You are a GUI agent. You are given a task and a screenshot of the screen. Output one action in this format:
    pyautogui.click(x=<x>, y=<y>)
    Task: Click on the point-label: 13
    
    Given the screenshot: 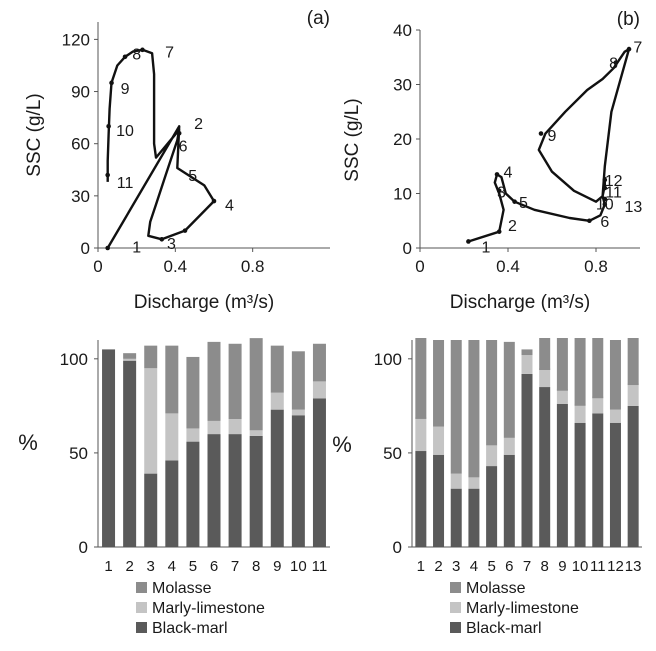 What is the action you would take?
    pyautogui.click(x=634, y=207)
    